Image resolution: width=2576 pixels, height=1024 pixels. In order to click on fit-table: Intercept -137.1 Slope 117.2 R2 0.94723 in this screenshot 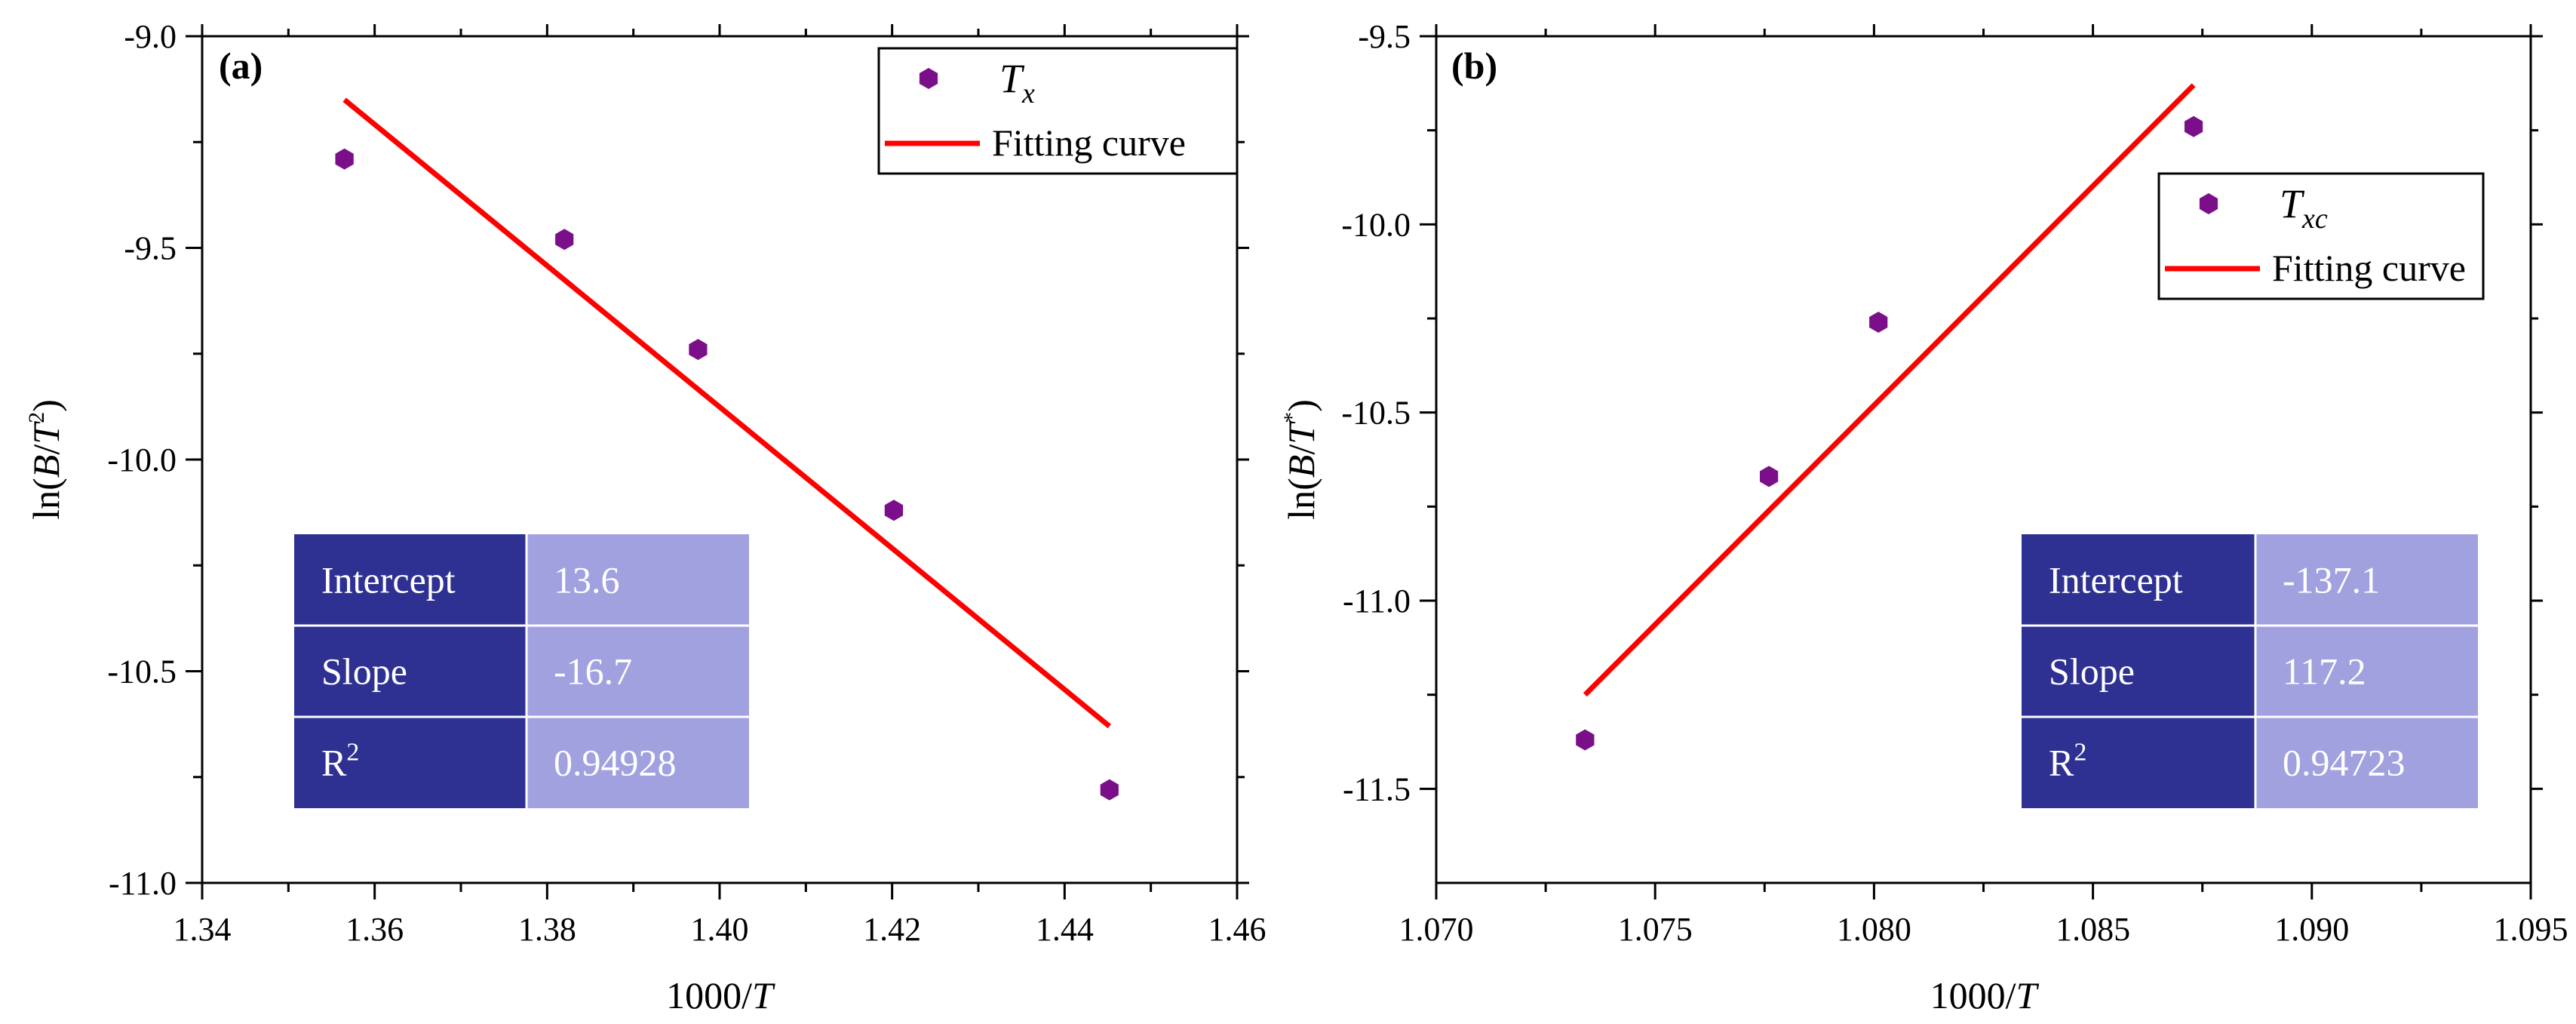, I will do `click(2250, 671)`.